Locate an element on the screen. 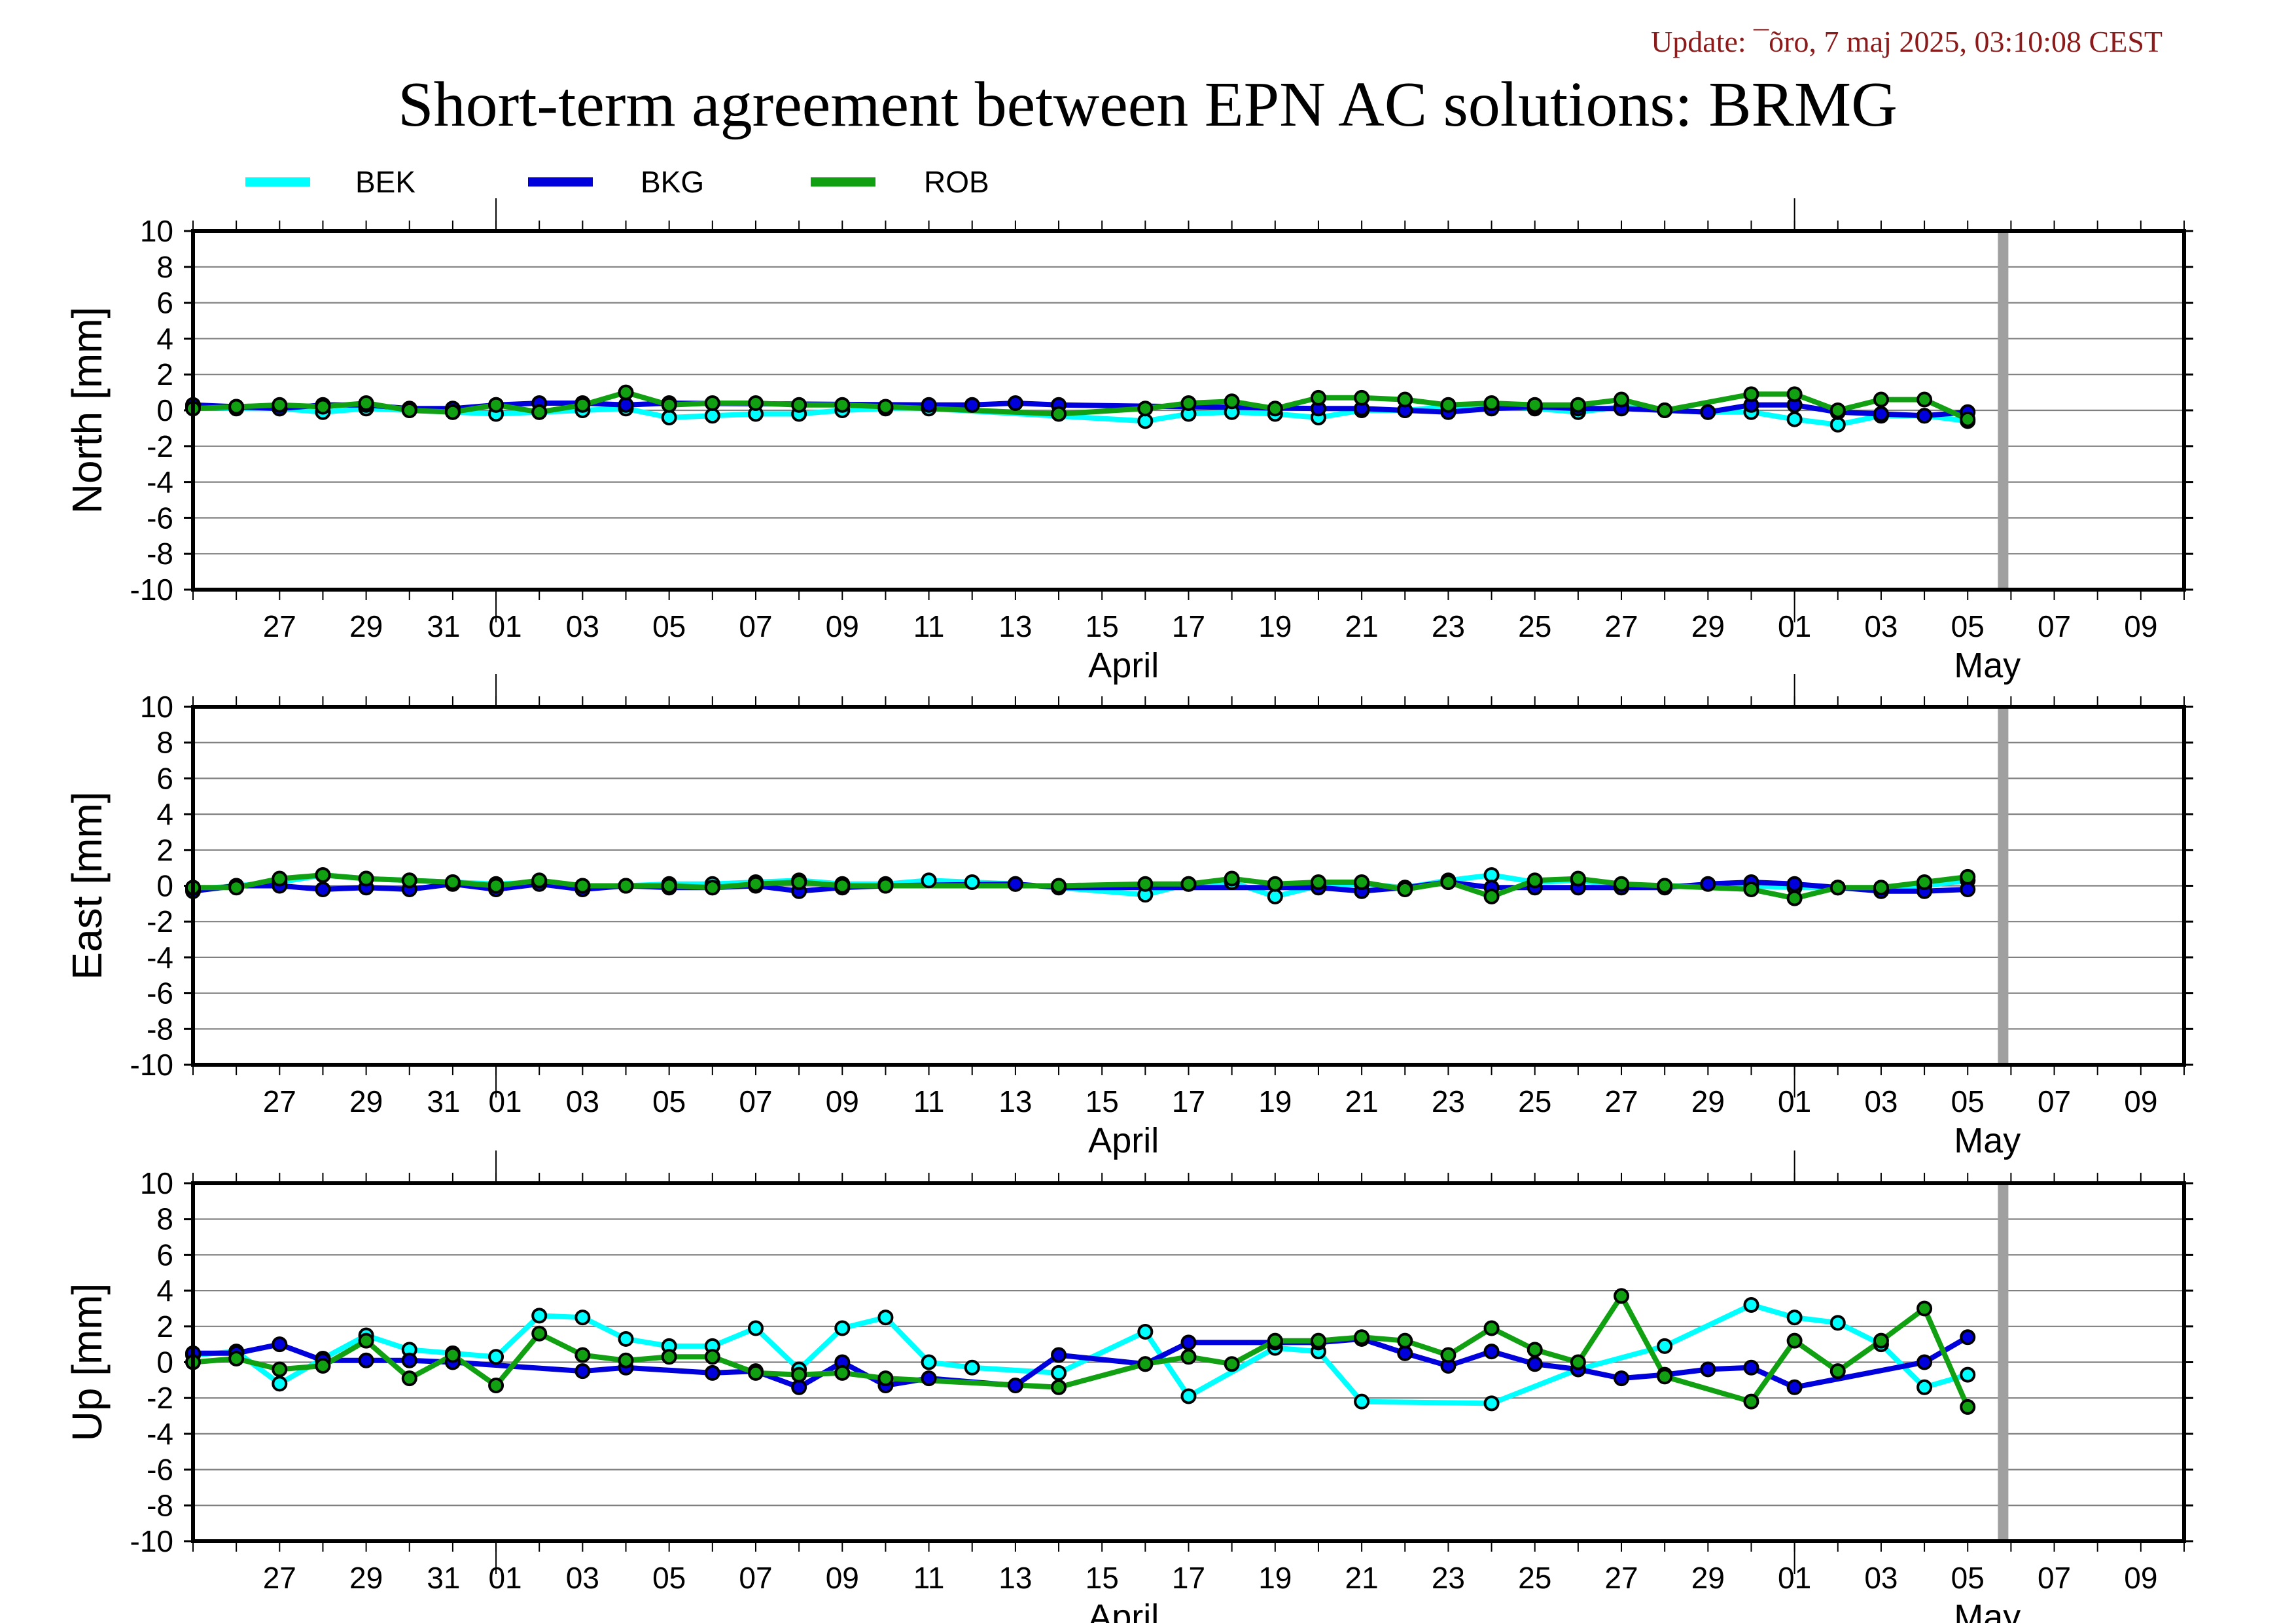 This screenshot has height=1623, width=2296. legend-item-rob: ROB is located at coordinates (900, 182).